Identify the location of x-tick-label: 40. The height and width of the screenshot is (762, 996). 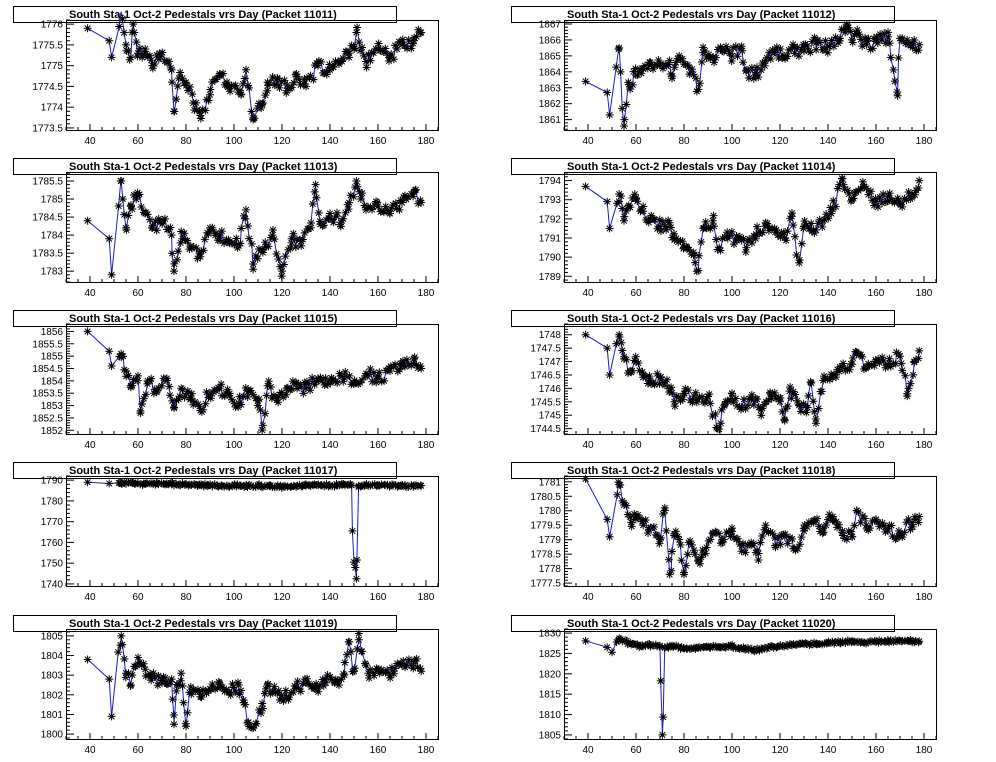
(588, 597).